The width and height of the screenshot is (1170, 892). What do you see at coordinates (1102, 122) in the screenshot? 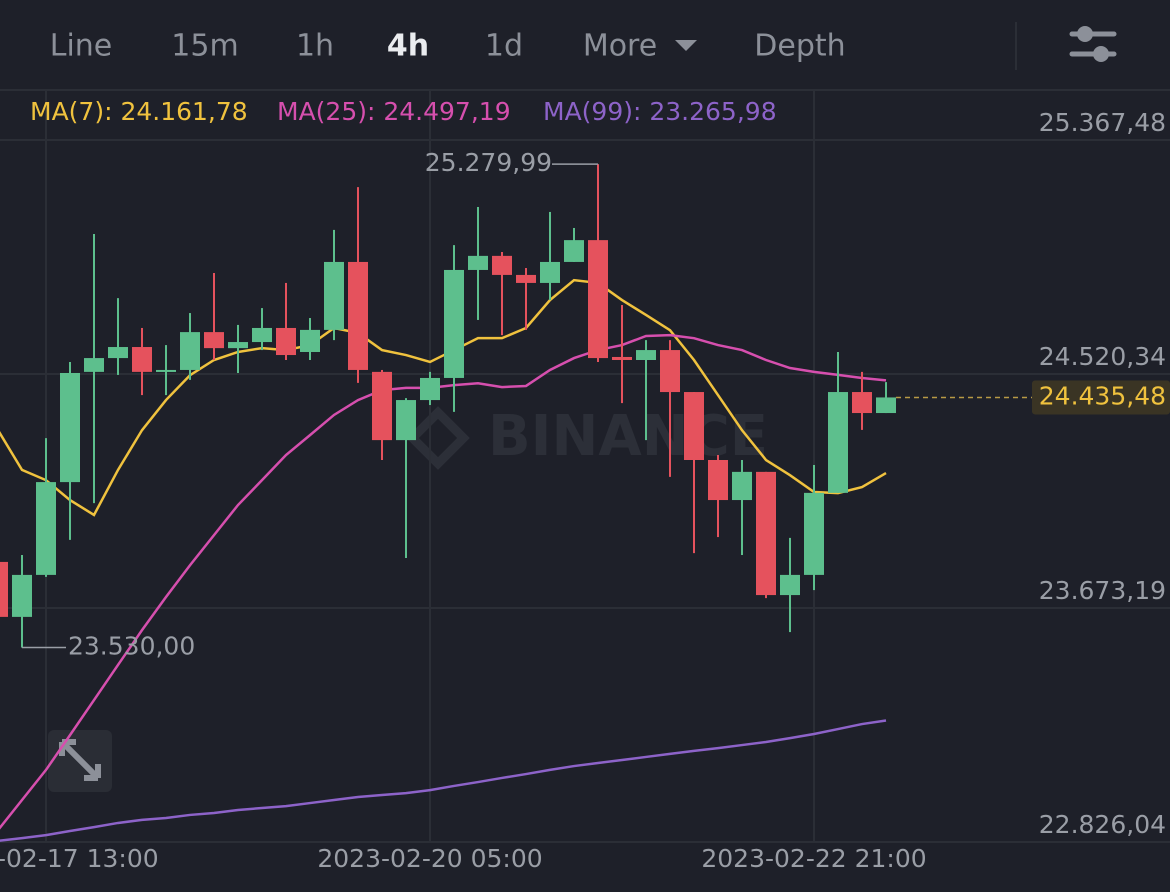
I see `y-tick-label: 25.367,48` at bounding box center [1102, 122].